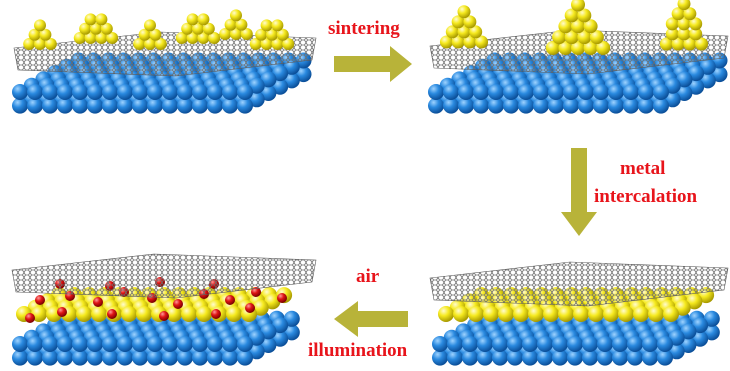  I want to click on arrow-right-sintering, so click(373, 64).